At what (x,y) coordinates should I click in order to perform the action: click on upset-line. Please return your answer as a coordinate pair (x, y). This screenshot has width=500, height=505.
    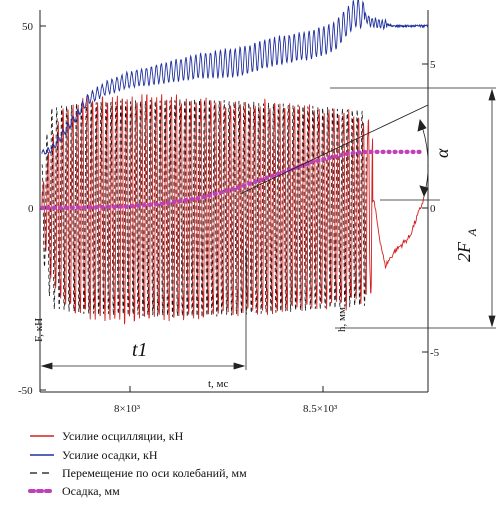
    Looking at the image, I should click on (232, 180).